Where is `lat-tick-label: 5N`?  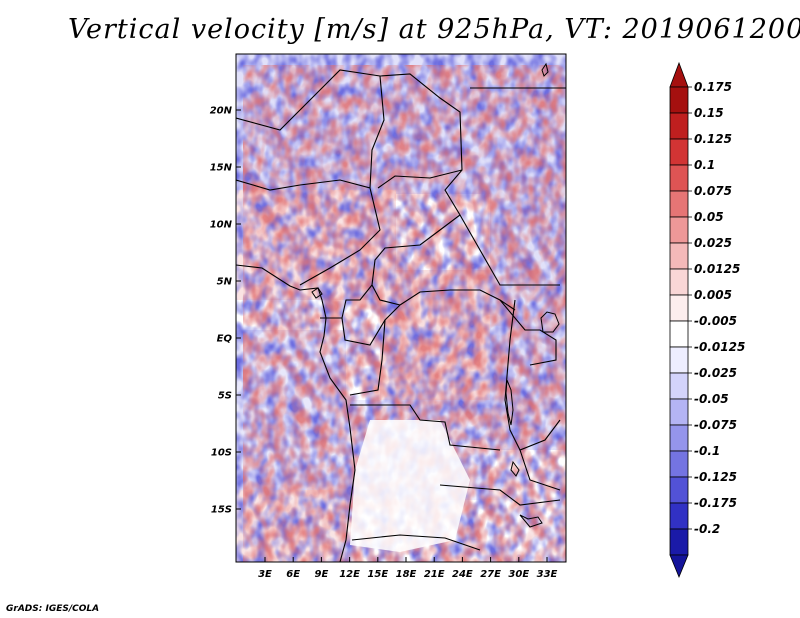
lat-tick-label: 5N is located at coordinates (225, 282).